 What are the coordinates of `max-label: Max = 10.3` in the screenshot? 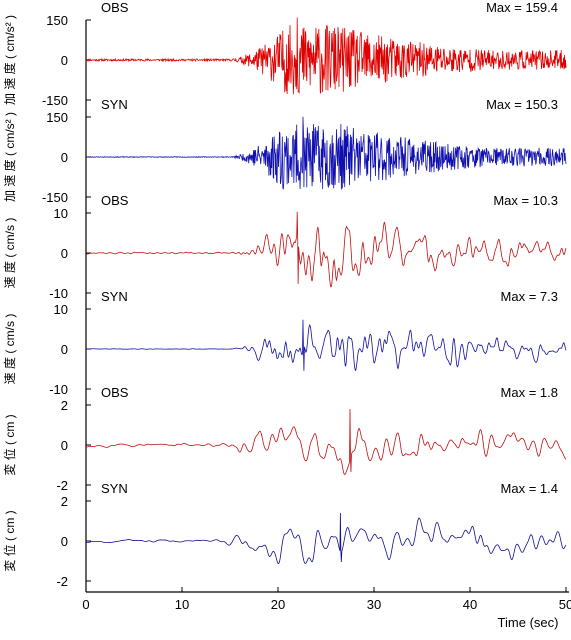 It's located at (525, 200).